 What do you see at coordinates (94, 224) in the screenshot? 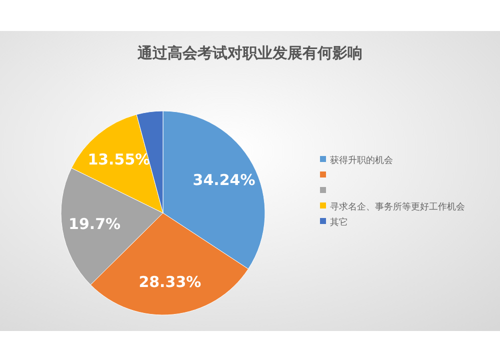
I see `data-label: 19.7%` at bounding box center [94, 224].